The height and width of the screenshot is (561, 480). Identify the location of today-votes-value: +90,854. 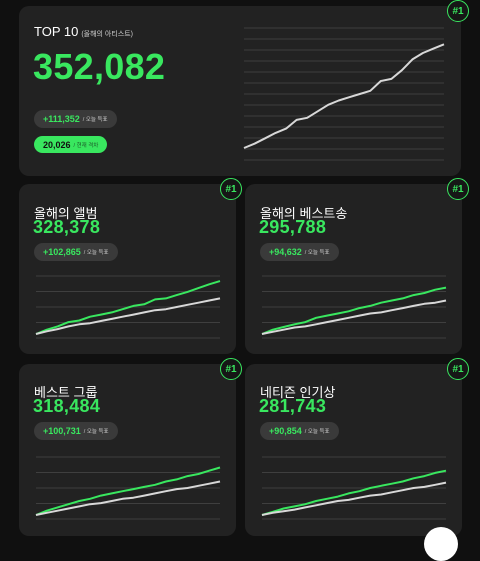
(285, 431).